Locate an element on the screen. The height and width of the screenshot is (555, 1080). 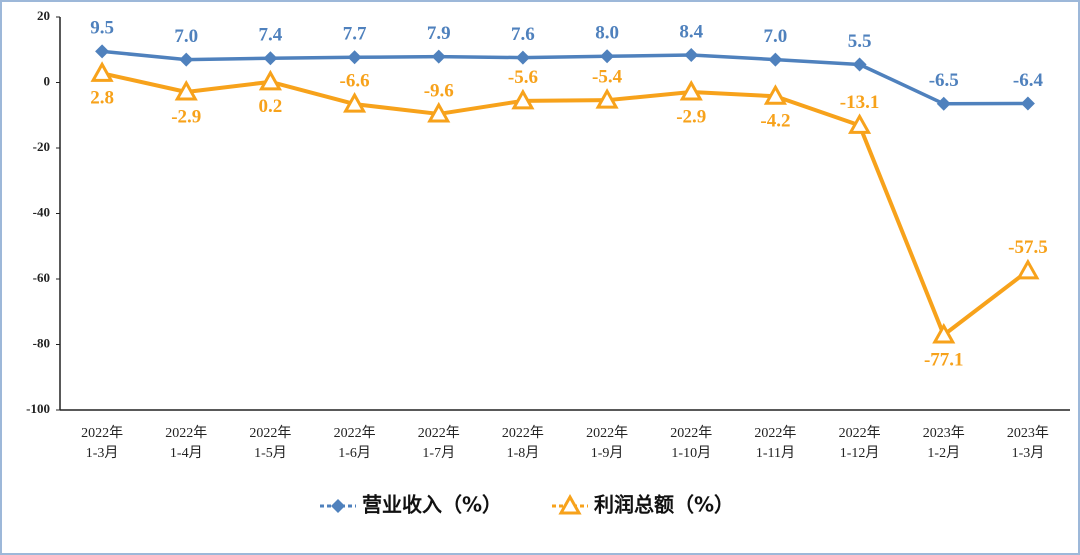
y-tick-label: 0 is located at coordinates (47, 80).